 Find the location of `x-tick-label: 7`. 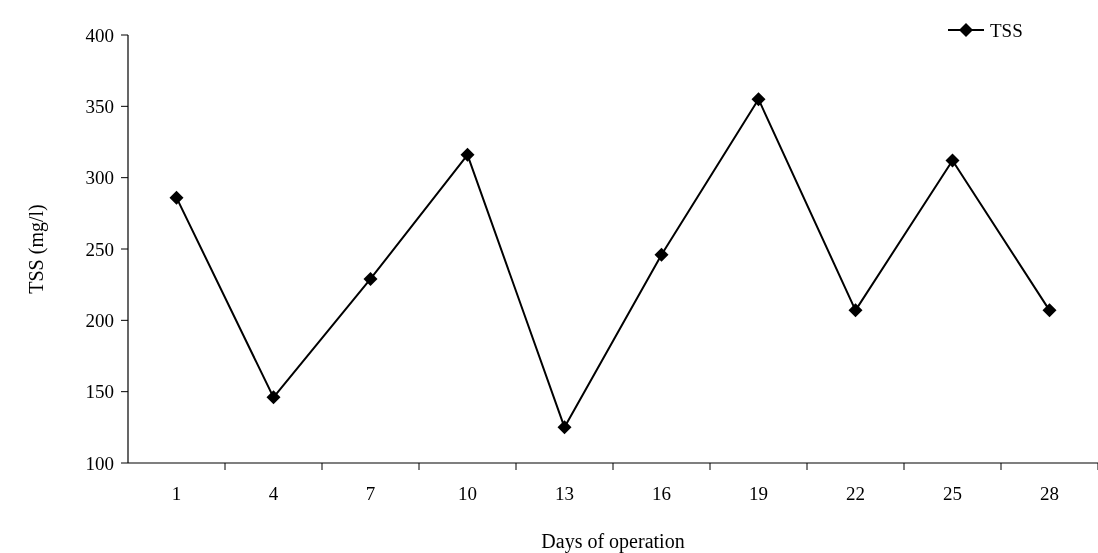

x-tick-label: 7 is located at coordinates (370, 493).